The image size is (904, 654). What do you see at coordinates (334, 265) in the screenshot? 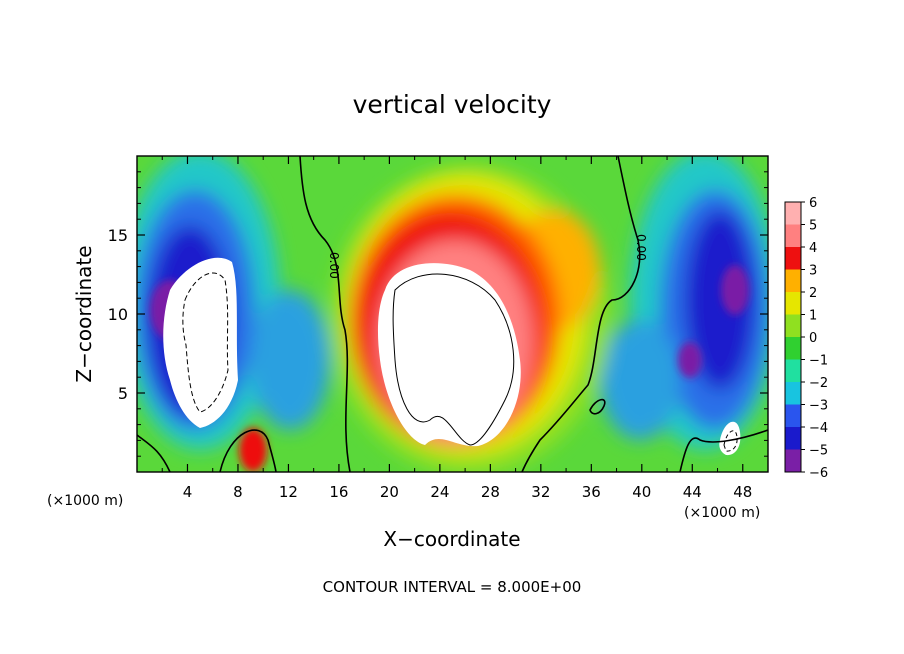
I see `contour-label-left: 0.00` at bounding box center [334, 265].